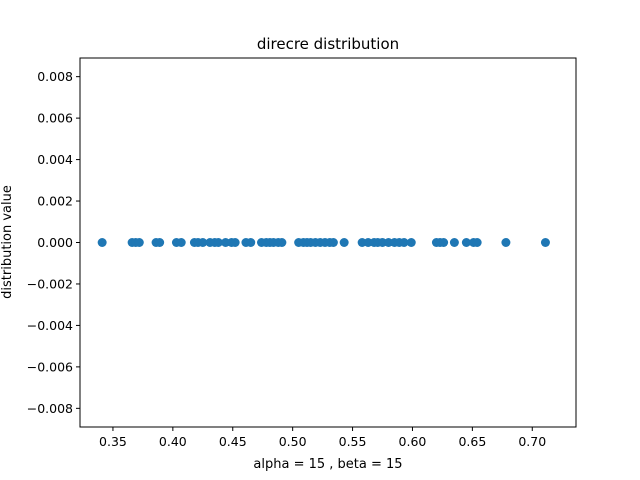 This screenshot has height=480, width=640. What do you see at coordinates (413, 441) in the screenshot?
I see `x-tick-label: 0.60` at bounding box center [413, 441].